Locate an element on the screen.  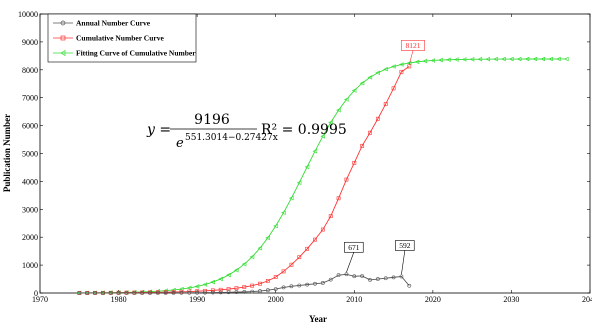
y-axis-label: Publication Number is located at coordinates (7, 153).